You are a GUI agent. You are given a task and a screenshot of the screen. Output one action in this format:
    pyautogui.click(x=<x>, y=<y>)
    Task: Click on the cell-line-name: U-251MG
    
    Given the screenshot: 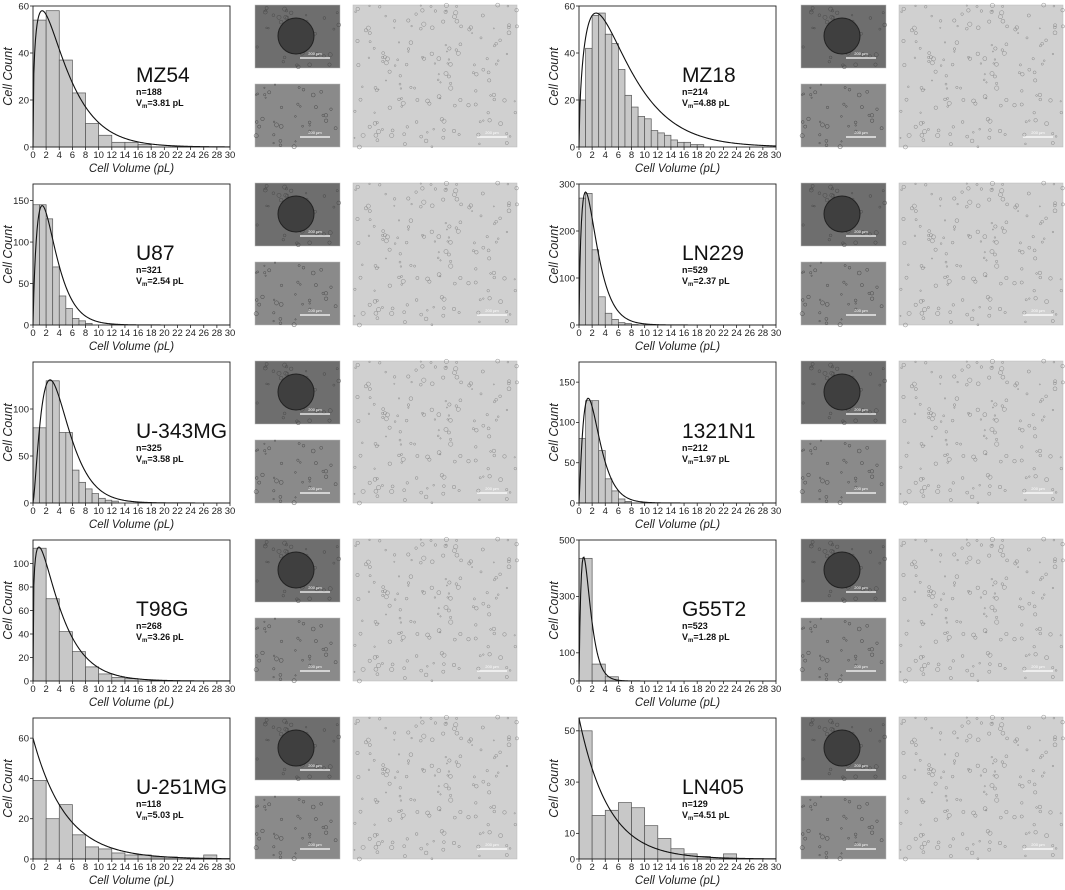 What is the action you would take?
    pyautogui.click(x=181, y=787)
    